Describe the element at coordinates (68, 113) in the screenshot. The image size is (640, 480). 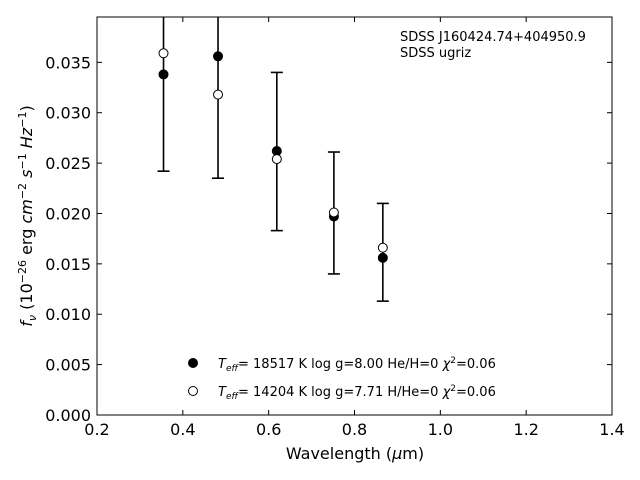
I see `y-tick-label: 0.030` at that location.